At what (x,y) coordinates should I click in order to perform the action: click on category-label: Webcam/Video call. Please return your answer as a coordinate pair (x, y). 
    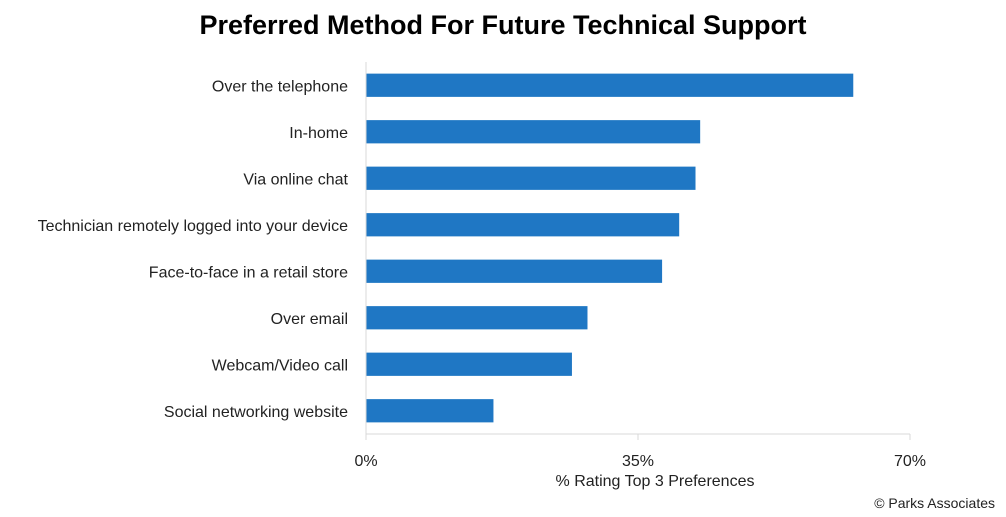
    Looking at the image, I should click on (280, 365).